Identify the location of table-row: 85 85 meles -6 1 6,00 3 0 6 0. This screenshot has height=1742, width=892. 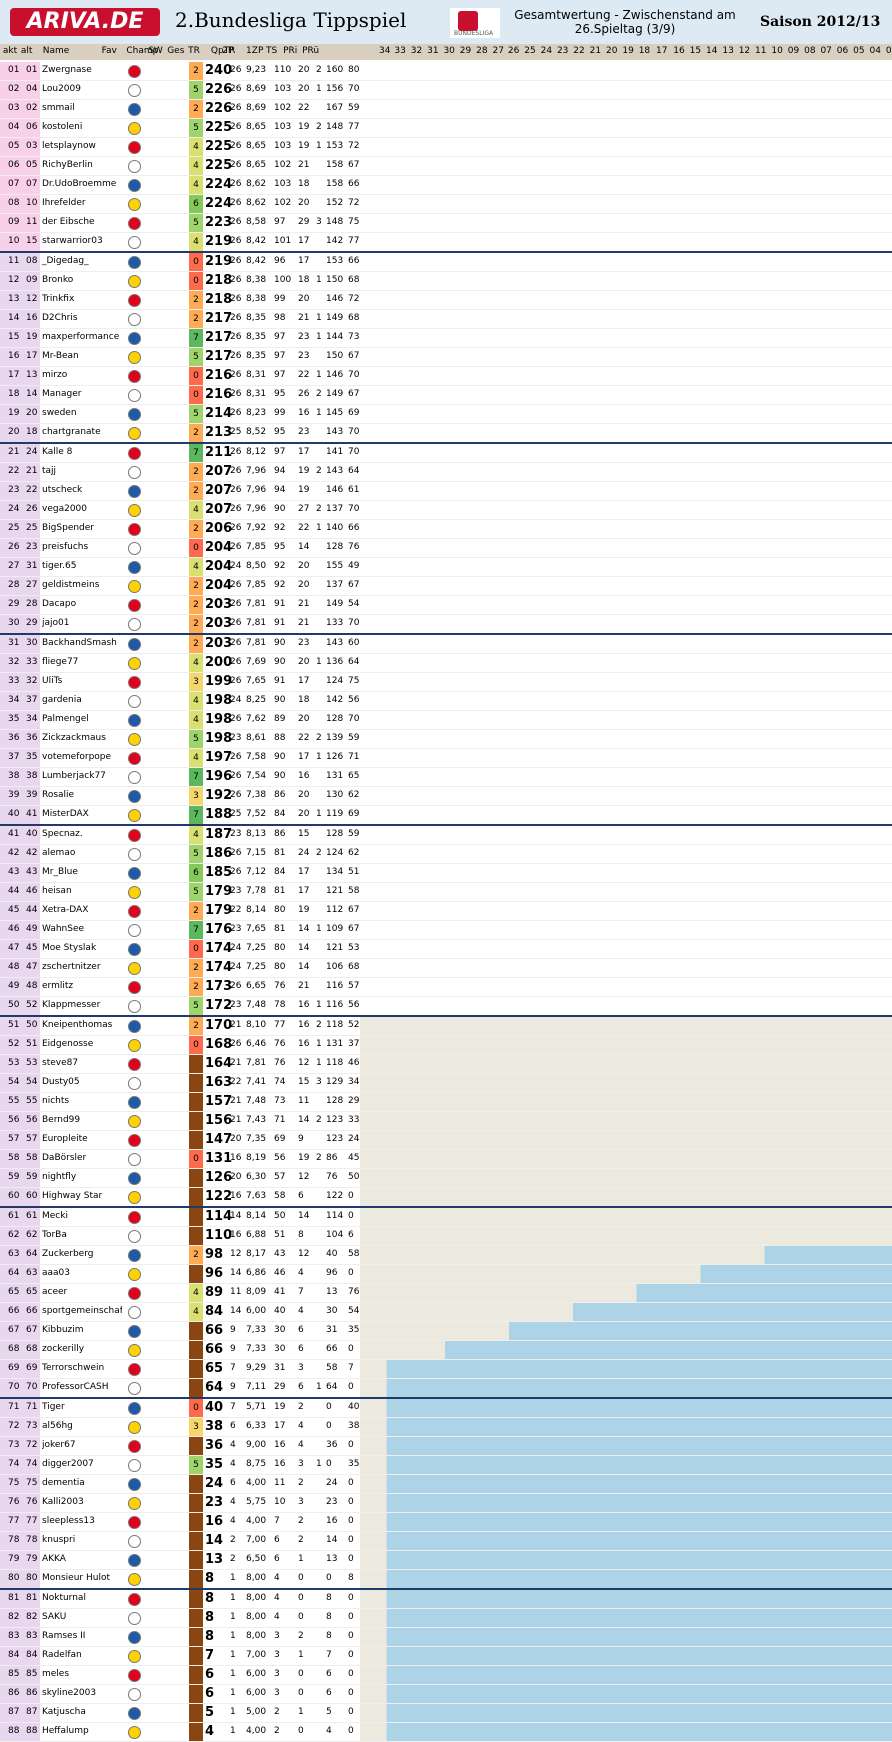
(446, 1675).